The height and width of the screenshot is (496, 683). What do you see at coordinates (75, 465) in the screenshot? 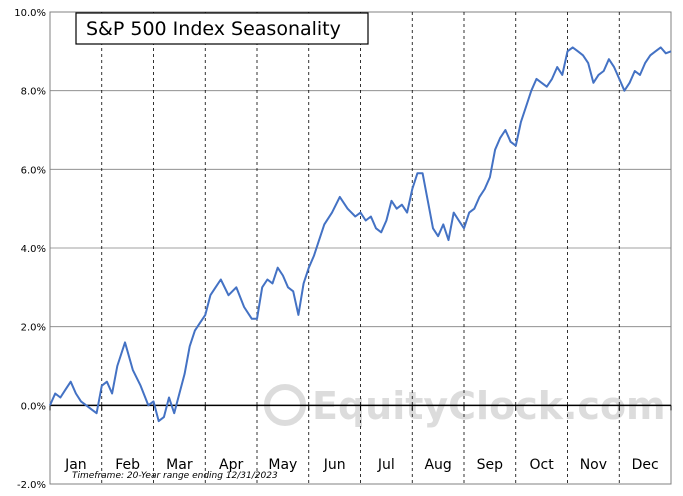
I see `x-tick-label: Jan` at bounding box center [75, 465].